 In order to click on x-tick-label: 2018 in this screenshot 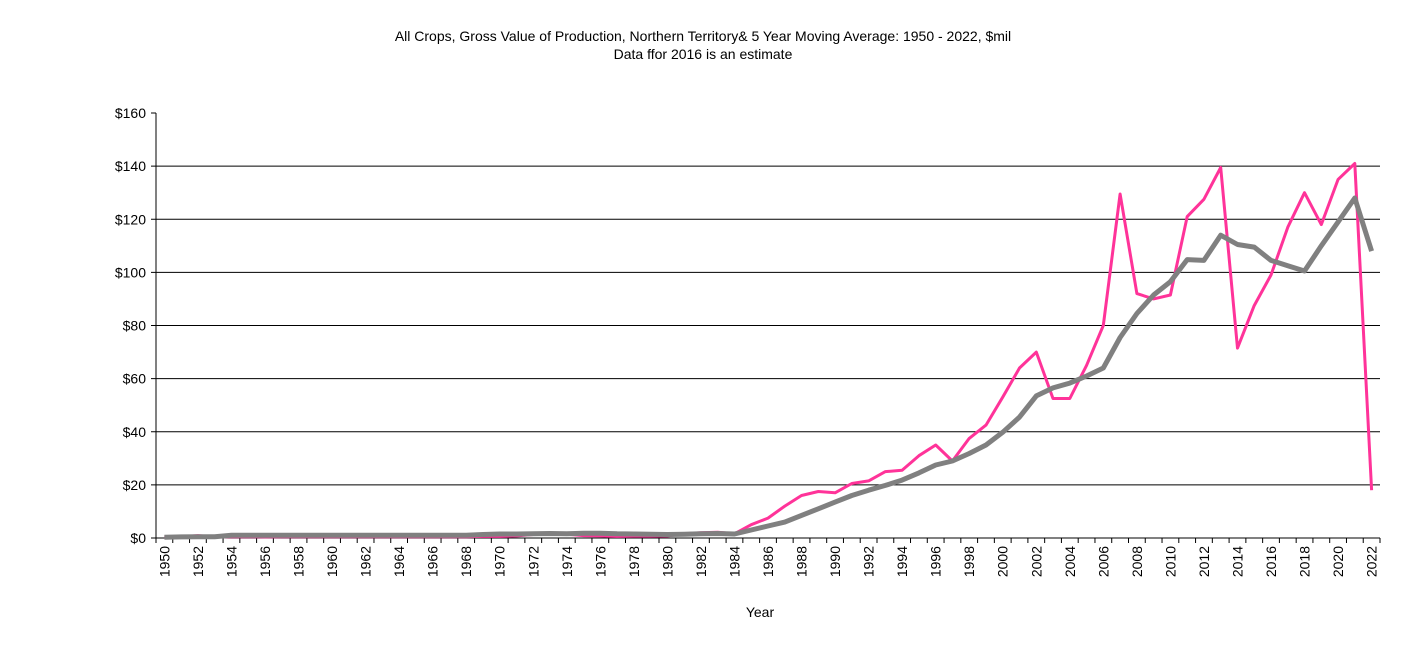, I will do `click(1305, 561)`.